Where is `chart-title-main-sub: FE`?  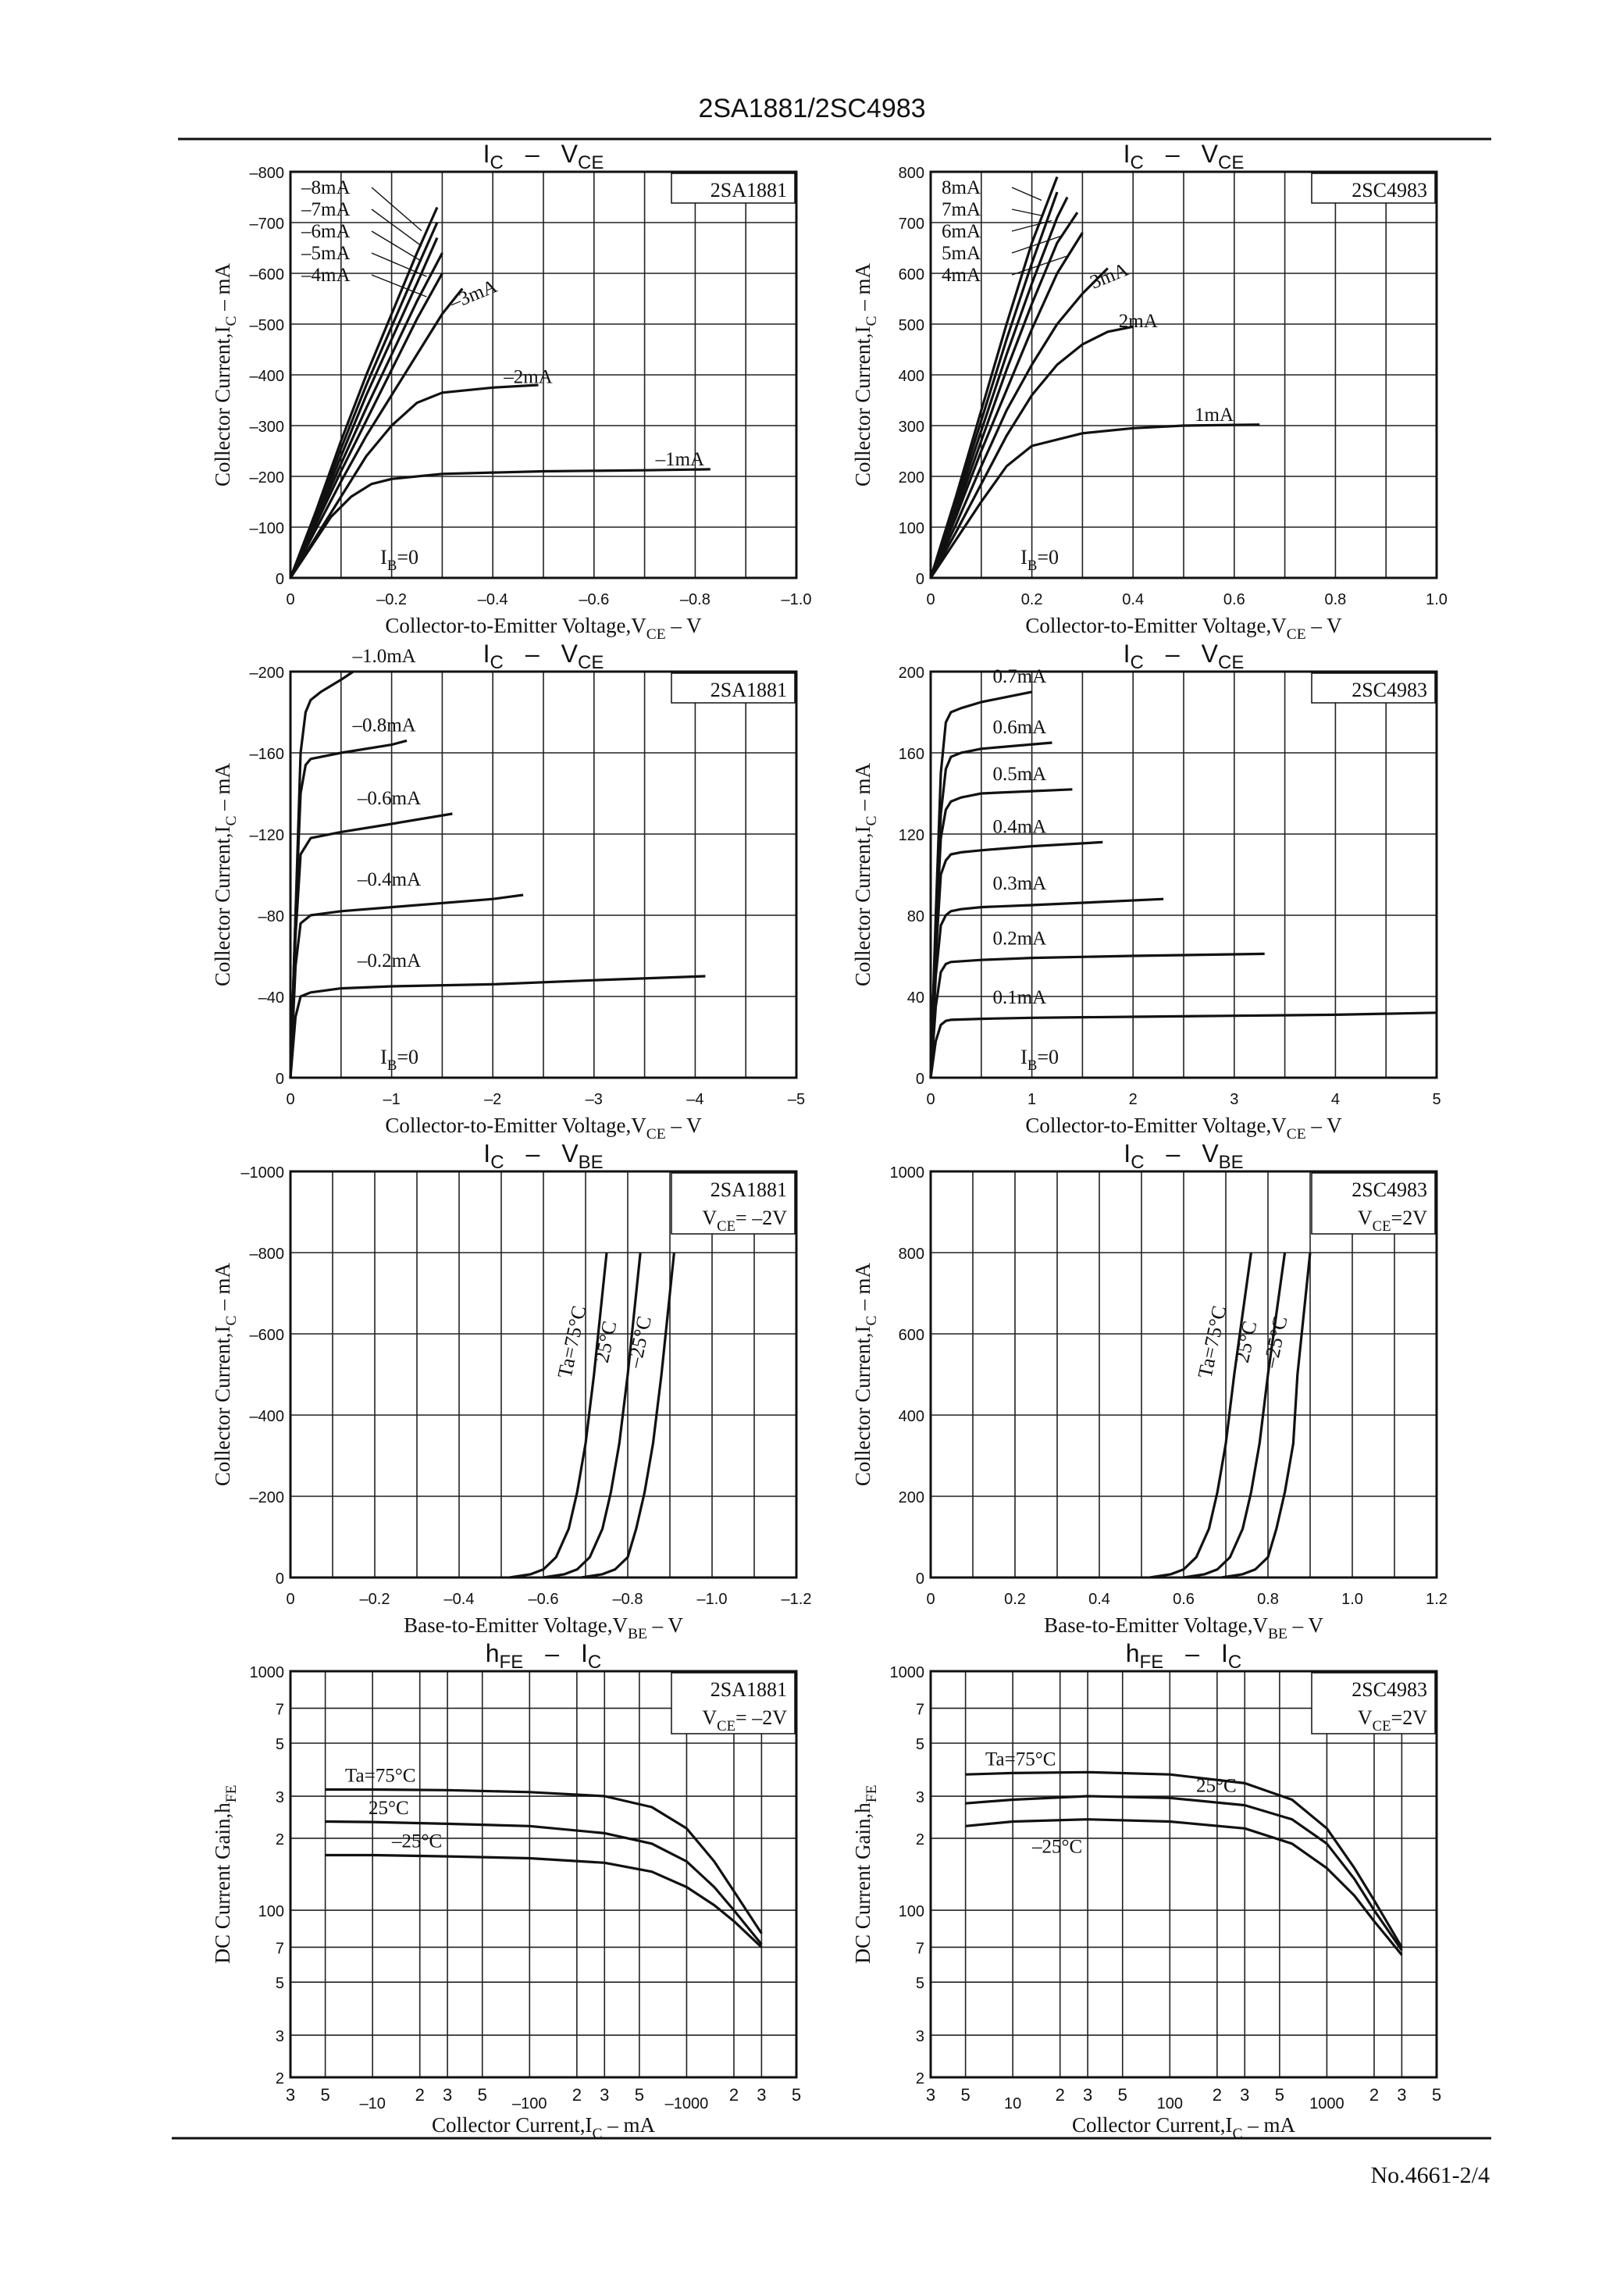 chart-title-main-sub: FE is located at coordinates (1152, 1662).